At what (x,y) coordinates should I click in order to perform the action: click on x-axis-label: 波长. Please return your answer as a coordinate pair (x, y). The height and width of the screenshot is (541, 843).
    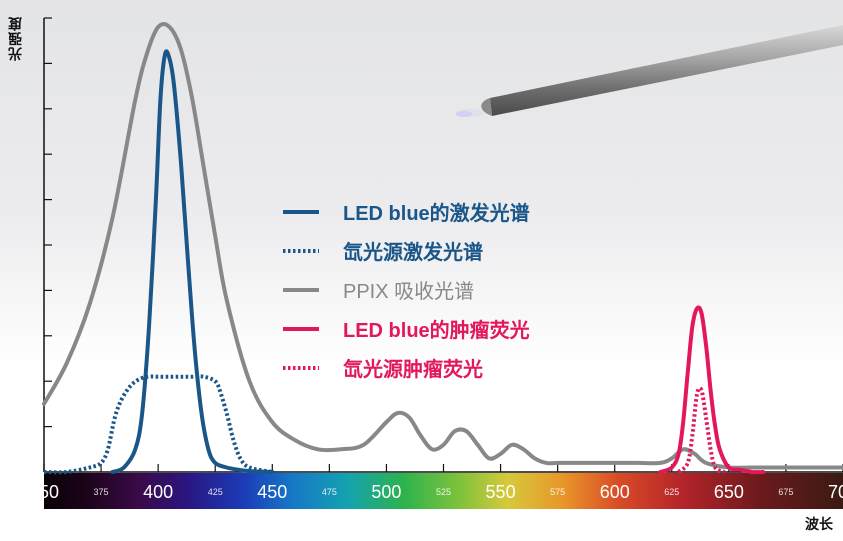
    Looking at the image, I should click on (819, 525).